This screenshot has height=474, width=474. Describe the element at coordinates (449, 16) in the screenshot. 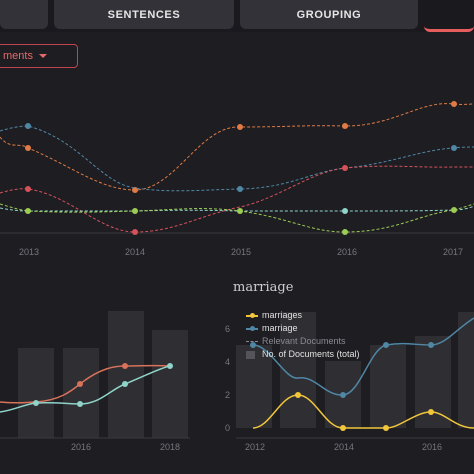

I see `tab-active` at that location.